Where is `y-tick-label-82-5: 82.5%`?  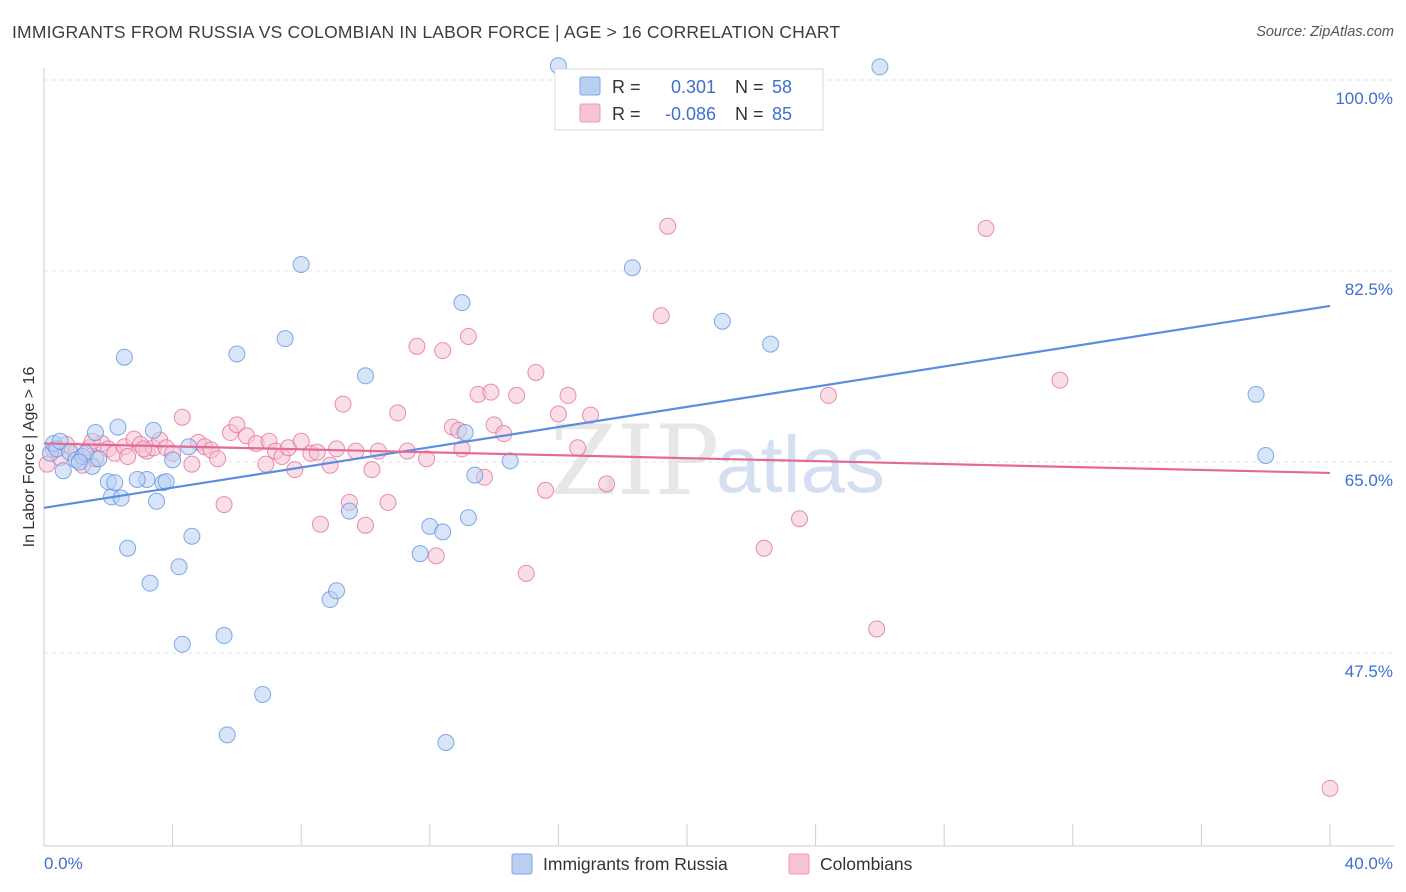
y-tick-label-82-5: 82.5% is located at coordinates (1369, 289).